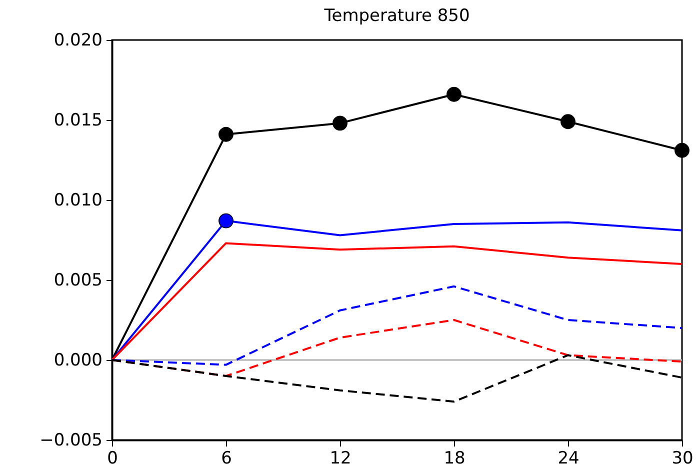 This screenshot has height=474, width=698. I want to click on x-tick-label: 18, so click(455, 458).